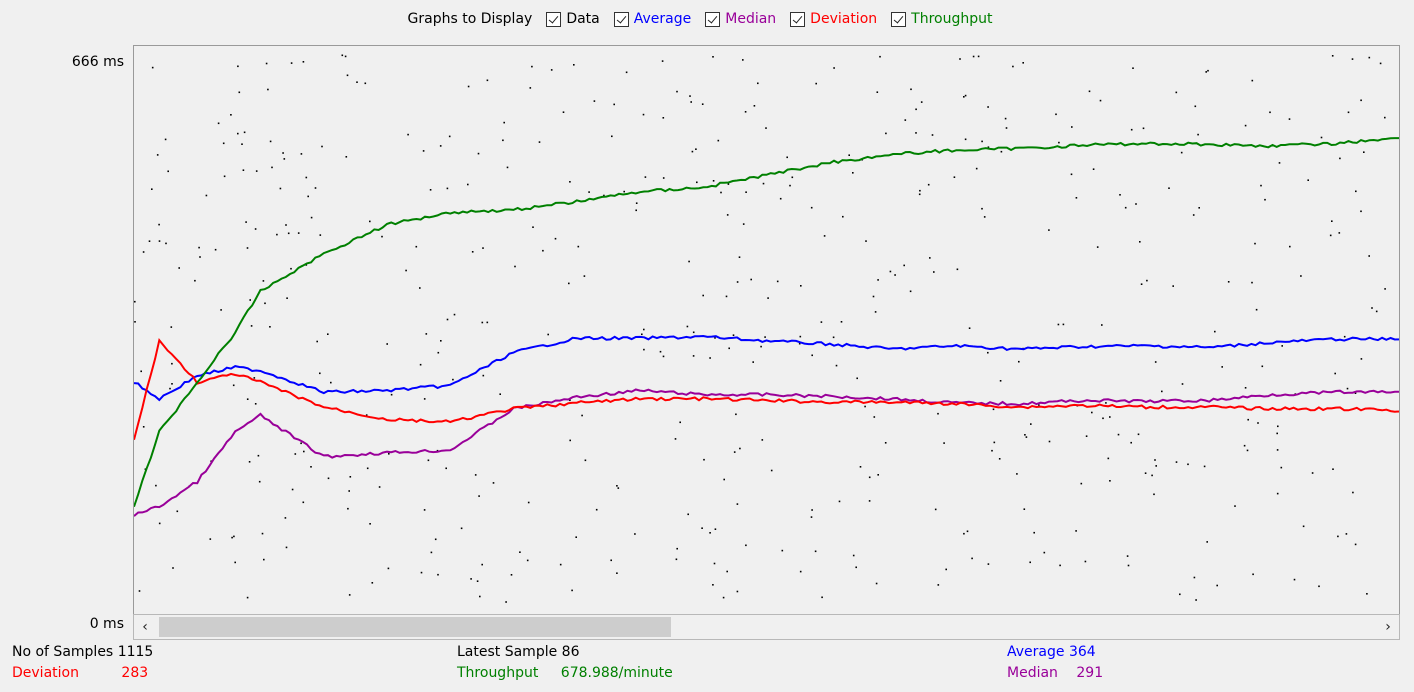 This screenshot has height=692, width=1414. What do you see at coordinates (507, 652) in the screenshot?
I see `latest-sample-label: Latest Sample` at bounding box center [507, 652].